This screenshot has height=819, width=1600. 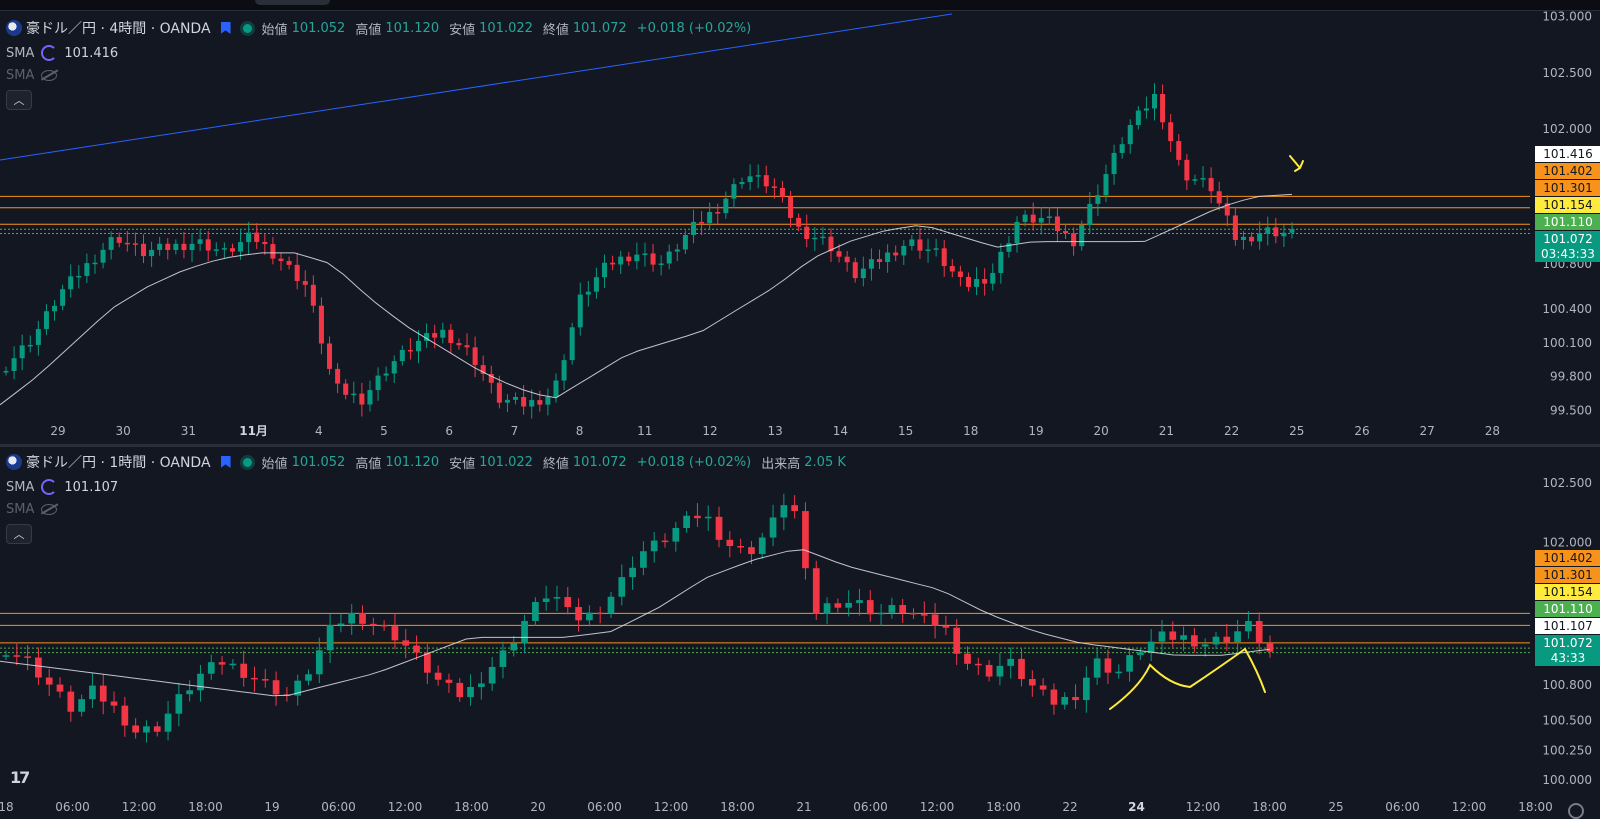 What do you see at coordinates (1101, 431) in the screenshot?
I see `time-axis-label: 20` at bounding box center [1101, 431].